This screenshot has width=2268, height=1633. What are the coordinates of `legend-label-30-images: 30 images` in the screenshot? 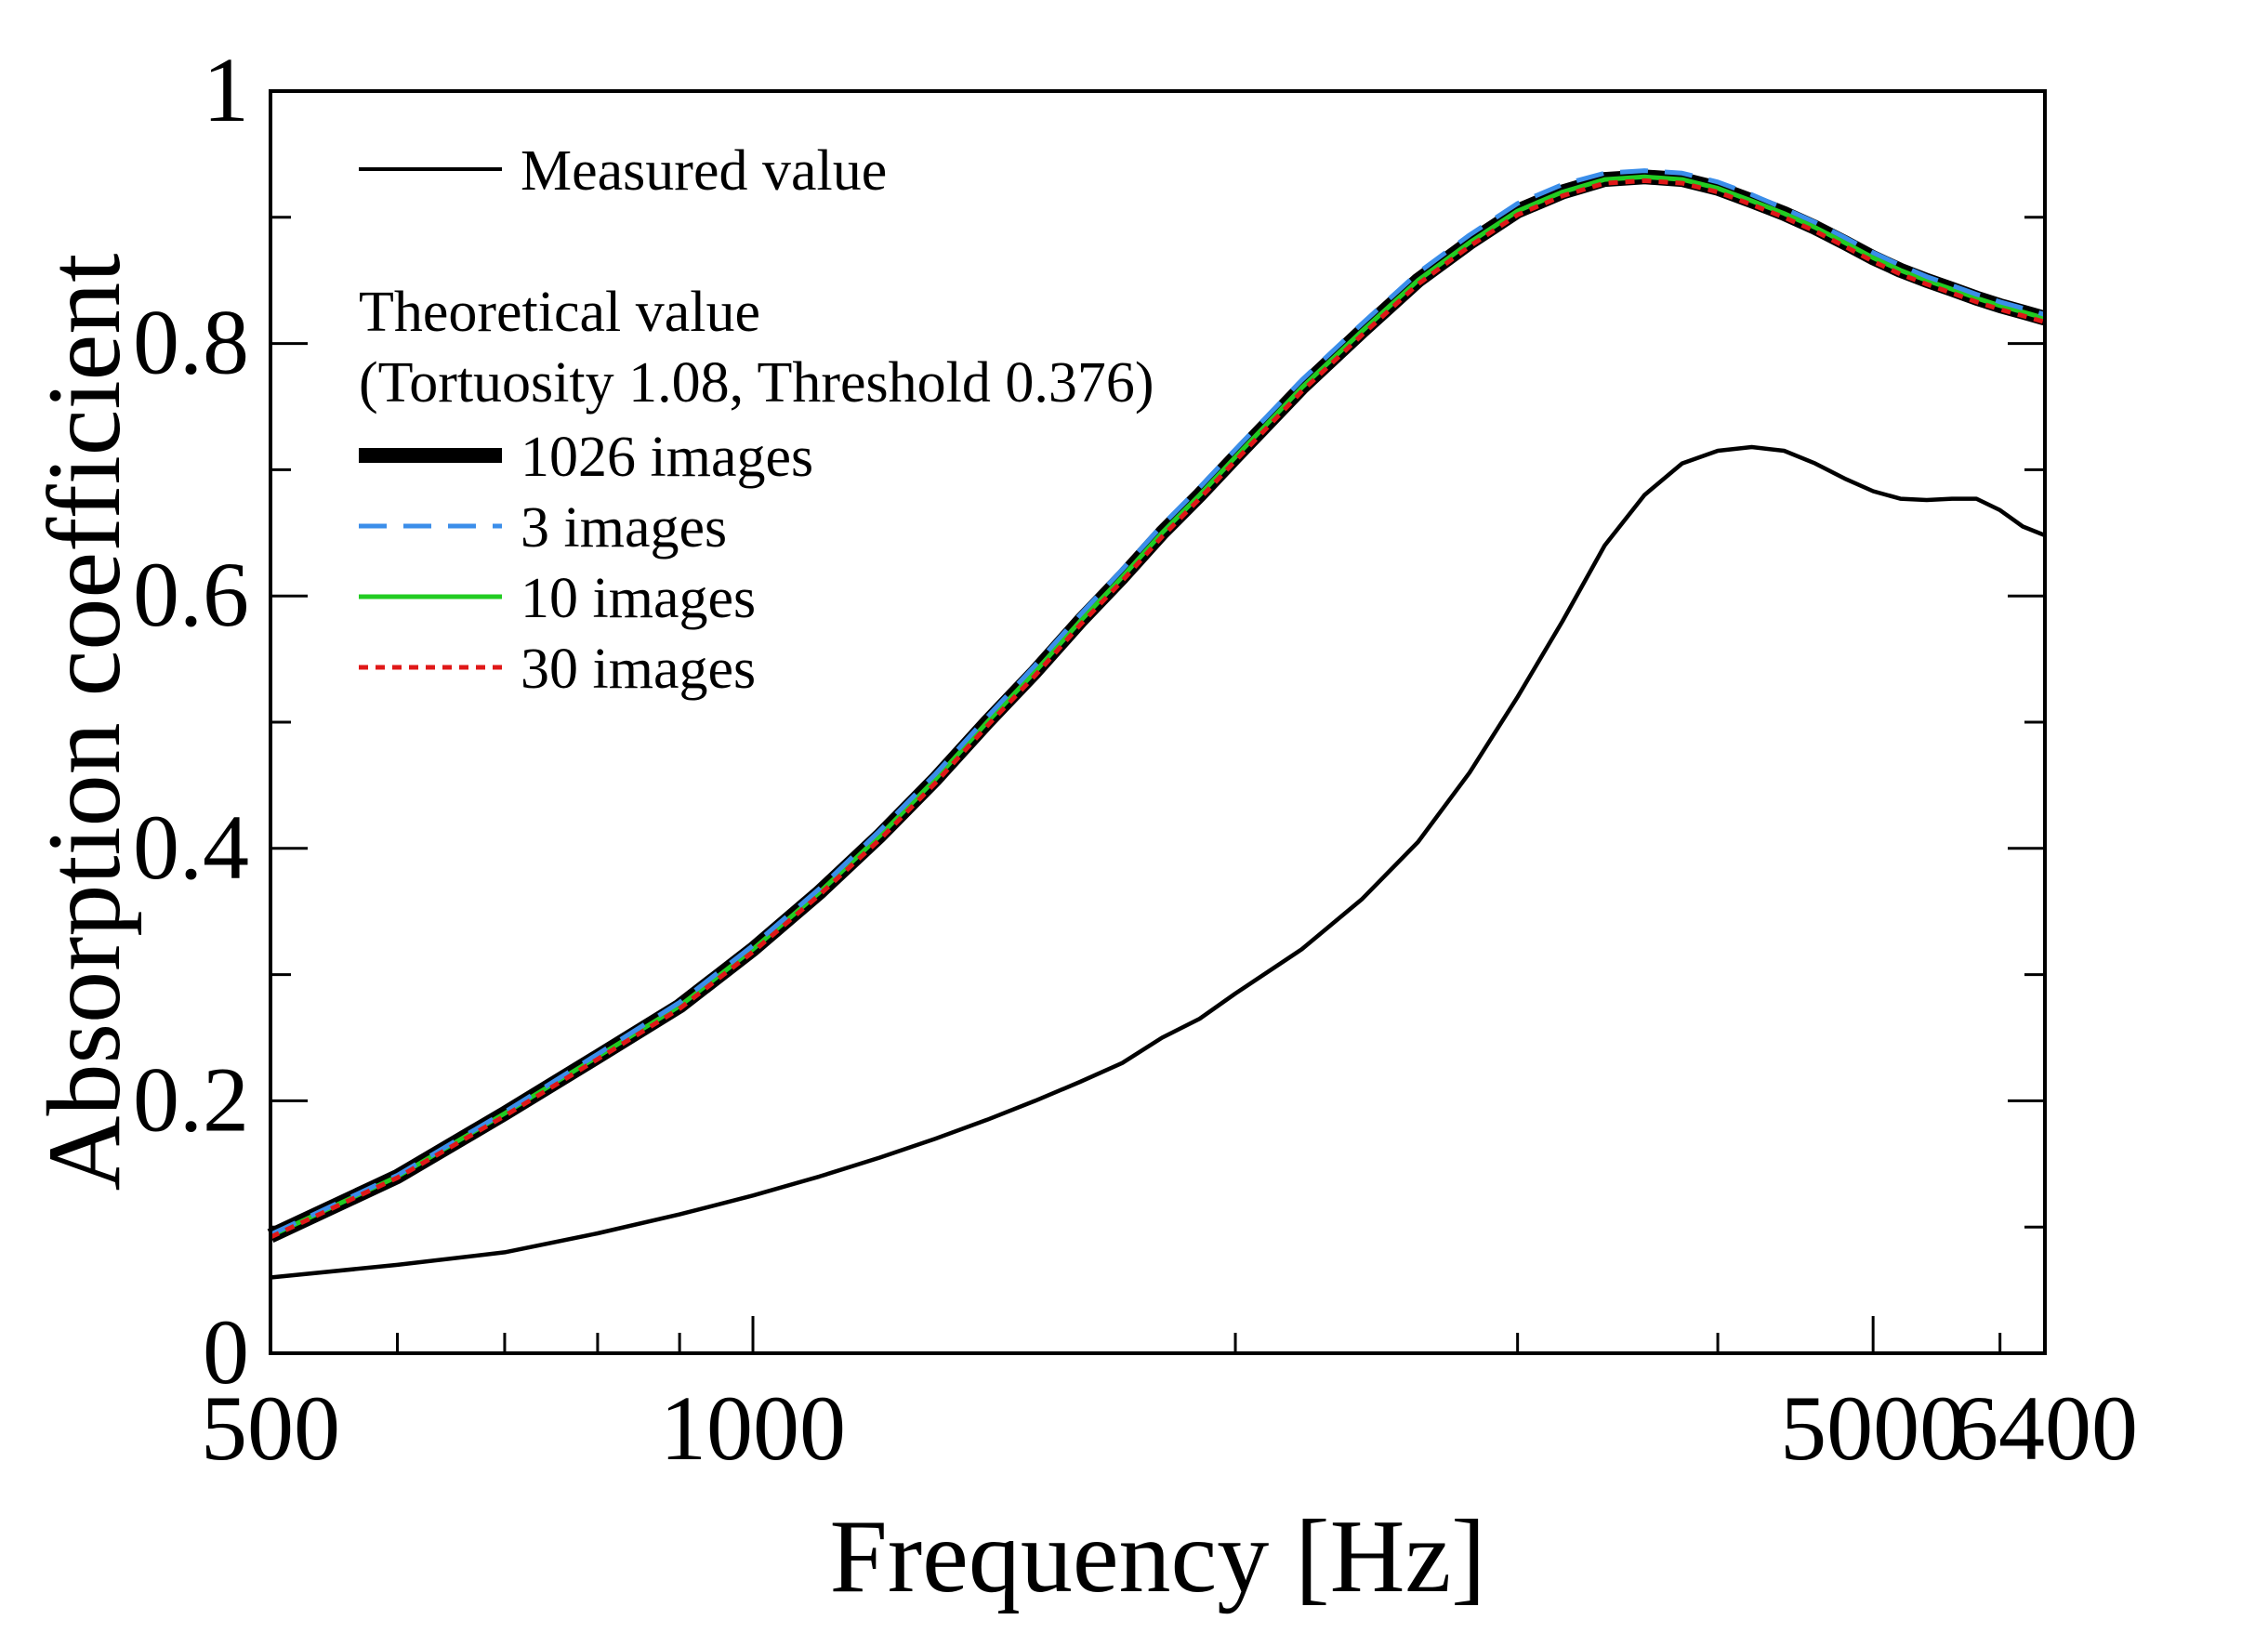 It's located at (638, 669).